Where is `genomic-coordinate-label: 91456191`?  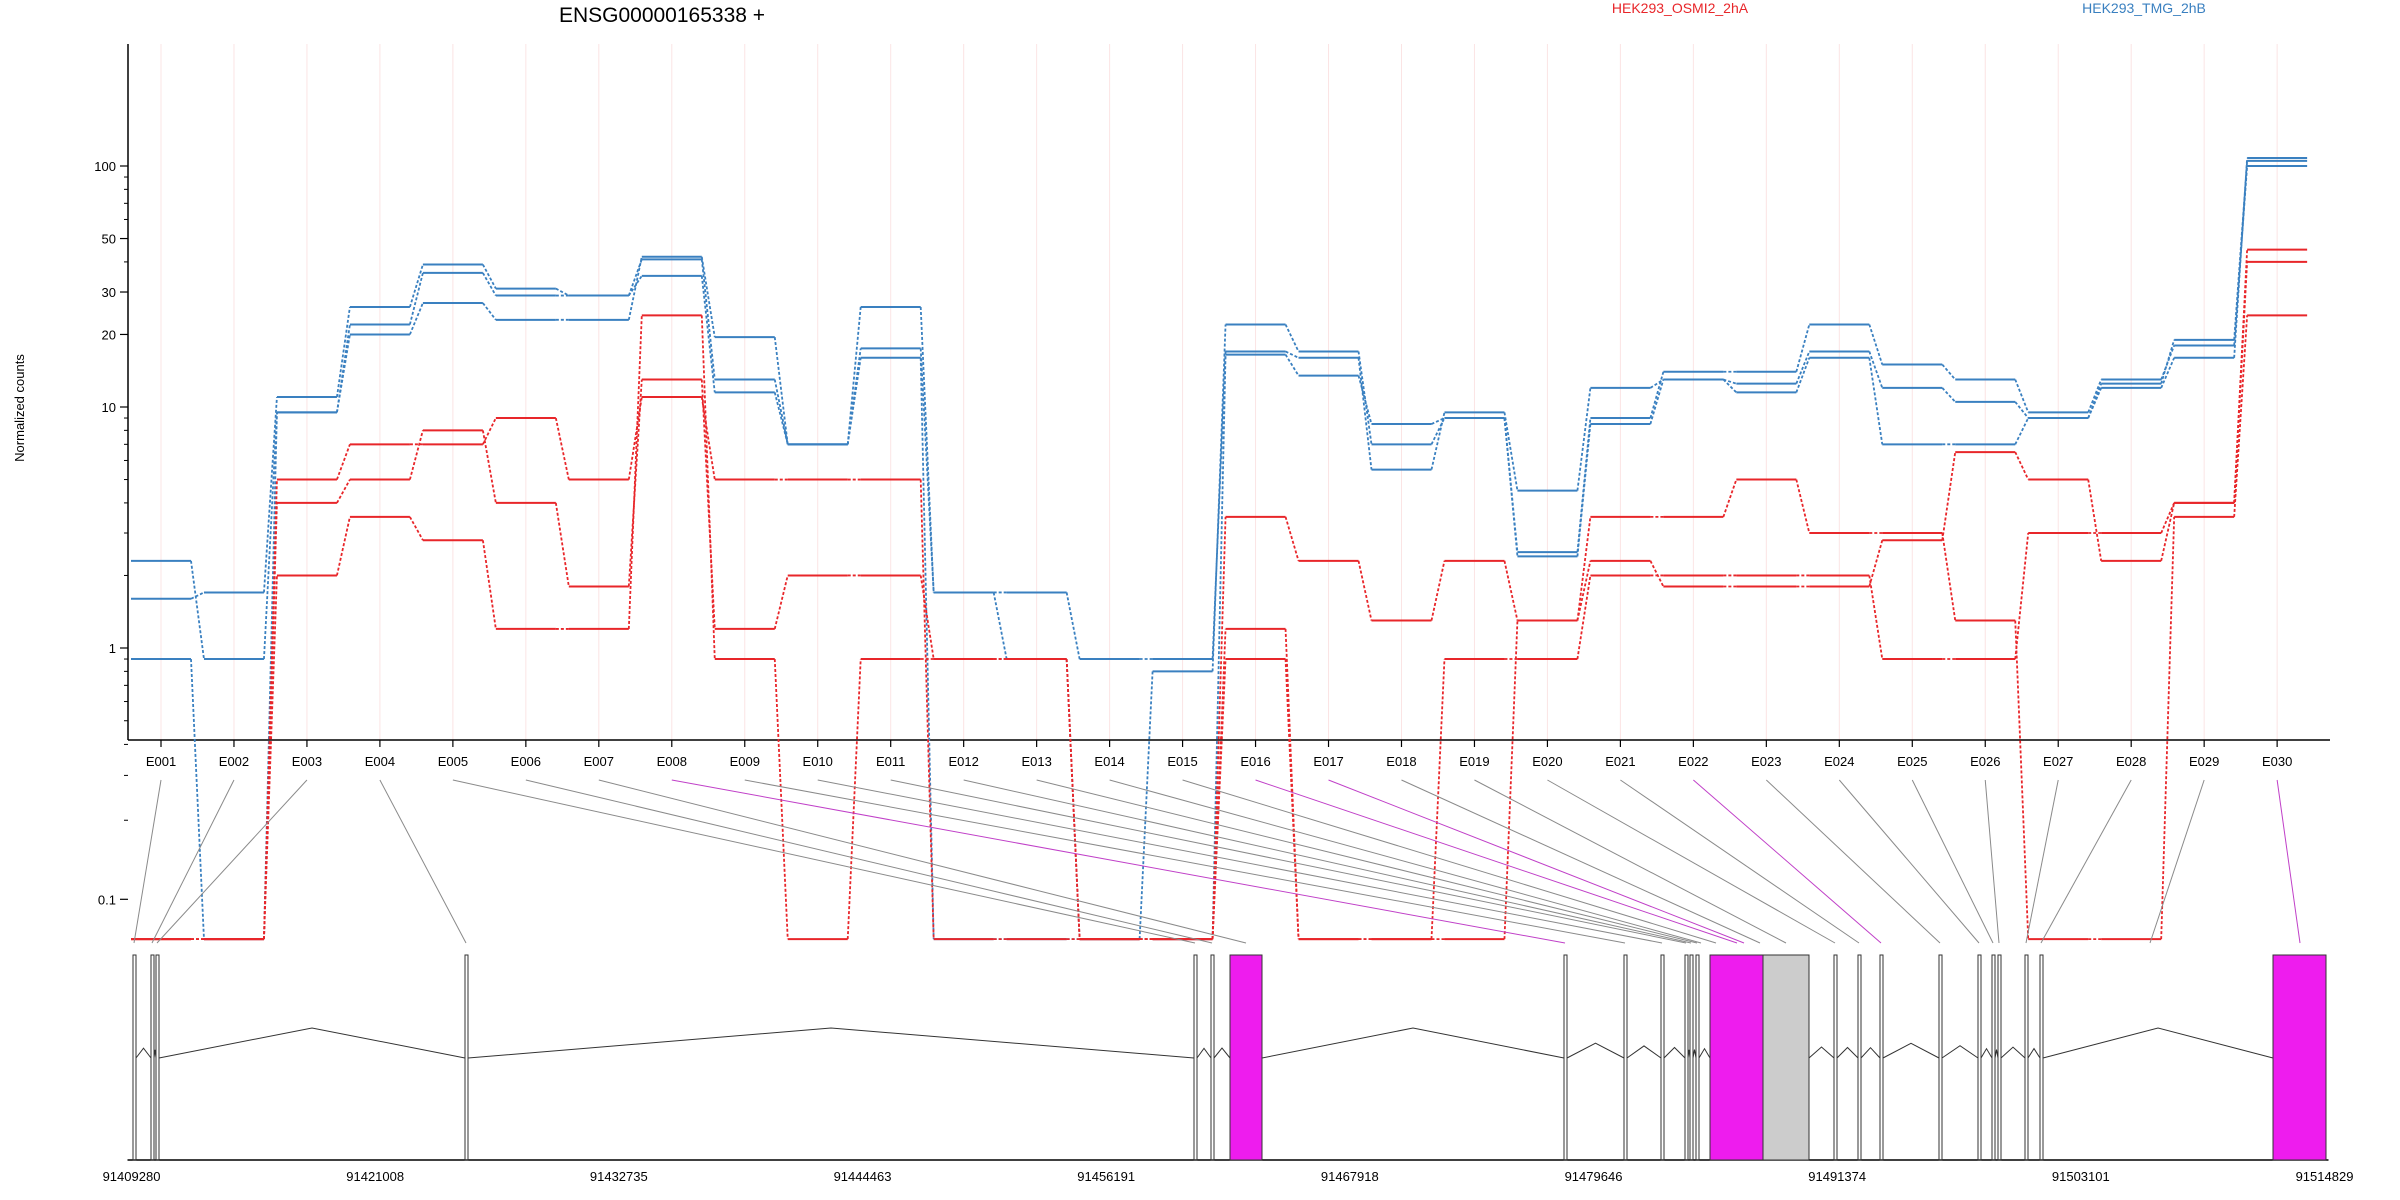 genomic-coordinate-label: 91456191 is located at coordinates (1106, 1176).